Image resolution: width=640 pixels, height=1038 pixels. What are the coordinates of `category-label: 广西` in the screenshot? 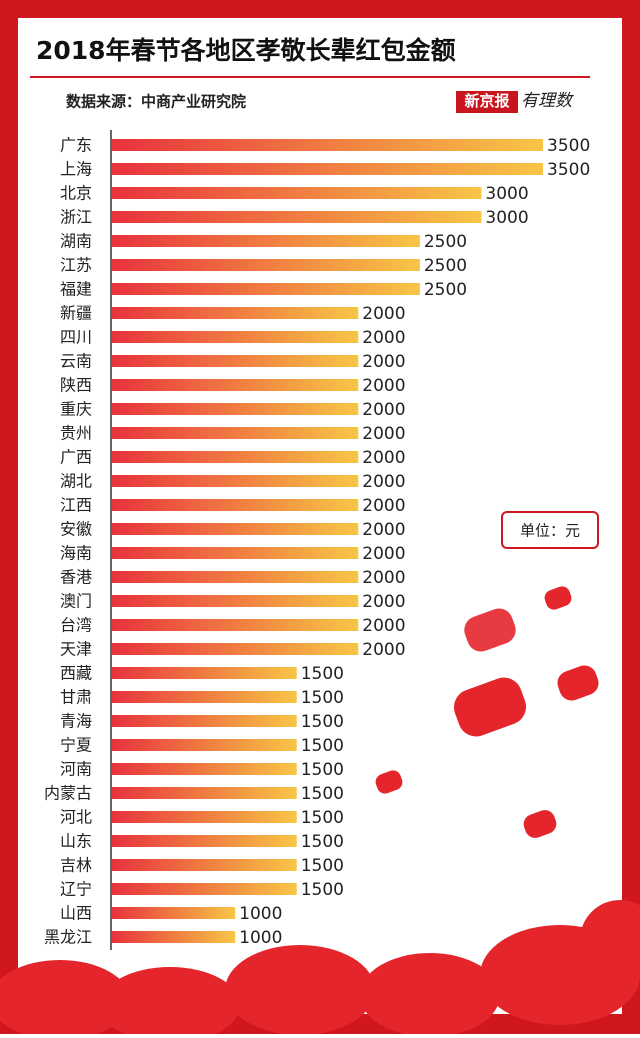 It's located at (76, 457).